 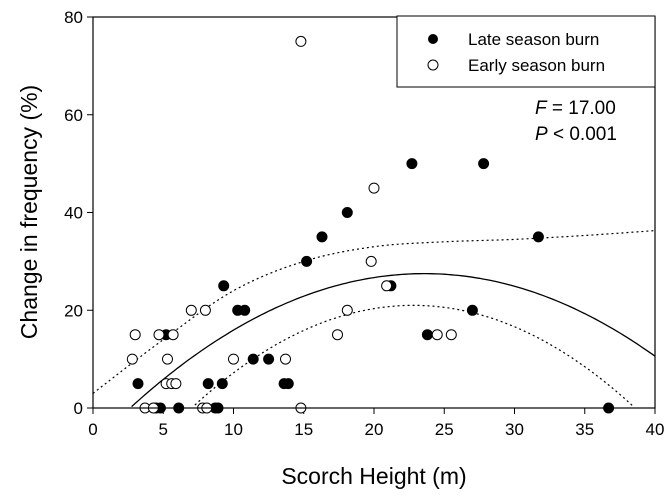 I want to click on legend-late-label: Late season burn, so click(x=533, y=39).